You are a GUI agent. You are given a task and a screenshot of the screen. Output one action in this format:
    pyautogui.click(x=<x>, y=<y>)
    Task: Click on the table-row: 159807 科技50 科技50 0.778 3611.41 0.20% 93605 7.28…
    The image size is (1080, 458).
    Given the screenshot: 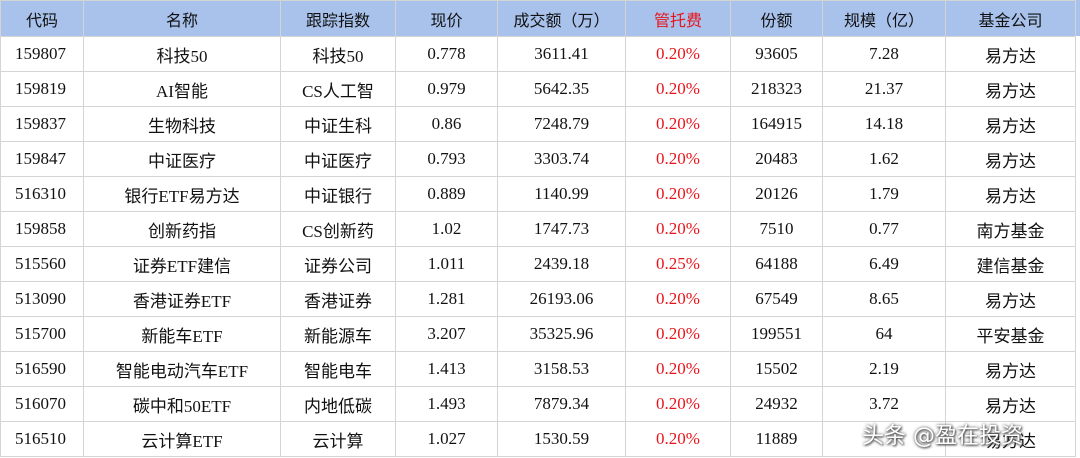 What is the action you would take?
    pyautogui.click(x=538, y=54)
    